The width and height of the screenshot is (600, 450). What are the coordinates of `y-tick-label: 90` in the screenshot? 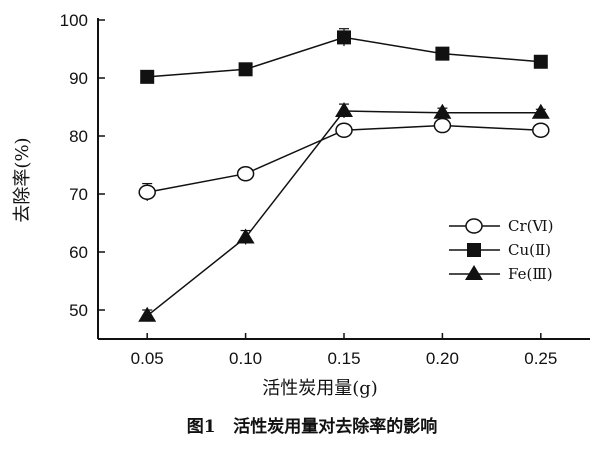 It's located at (78, 78).